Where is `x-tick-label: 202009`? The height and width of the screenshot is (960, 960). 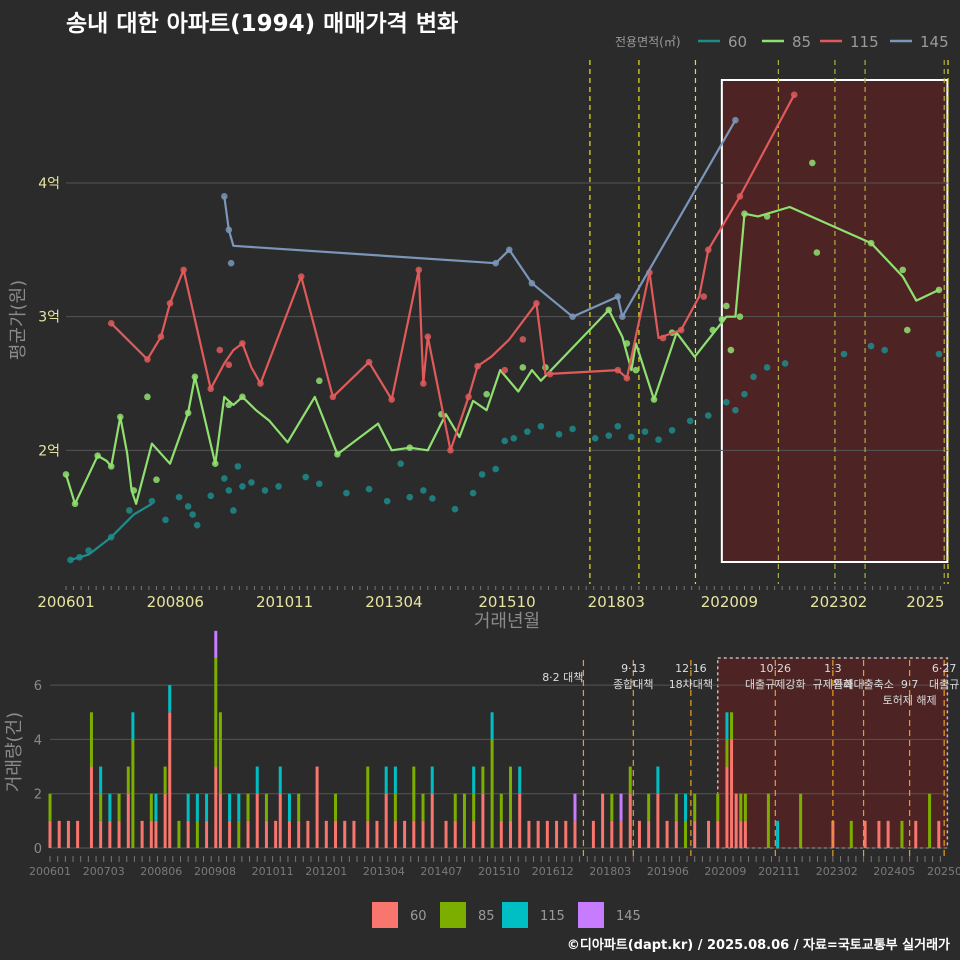 x-tick-label: 202009 is located at coordinates (729, 602).